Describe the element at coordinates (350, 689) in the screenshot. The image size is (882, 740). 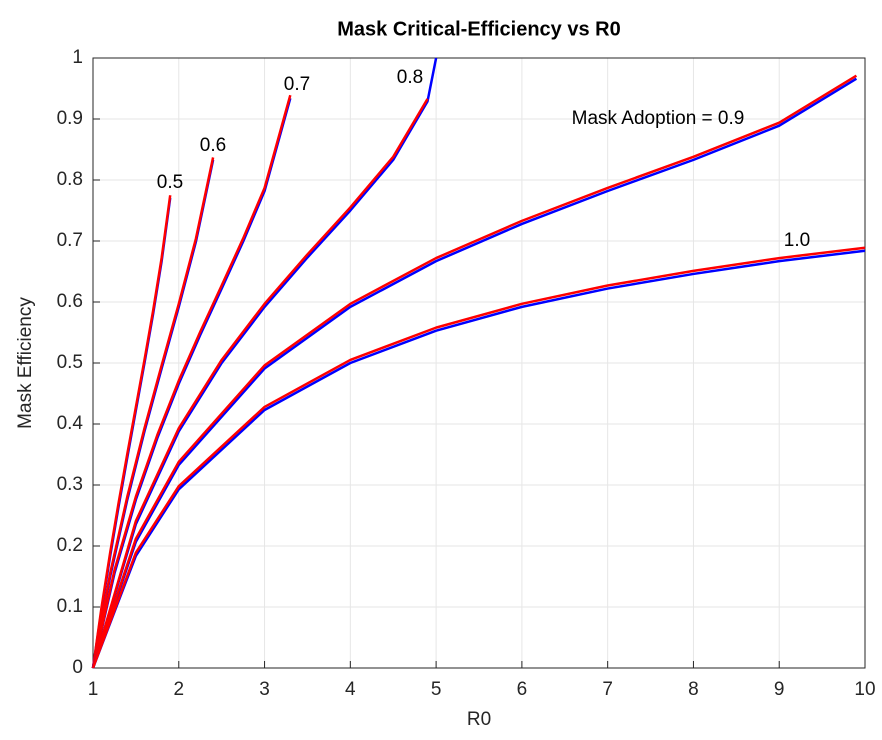
I see `x-tick-label: 4` at that location.